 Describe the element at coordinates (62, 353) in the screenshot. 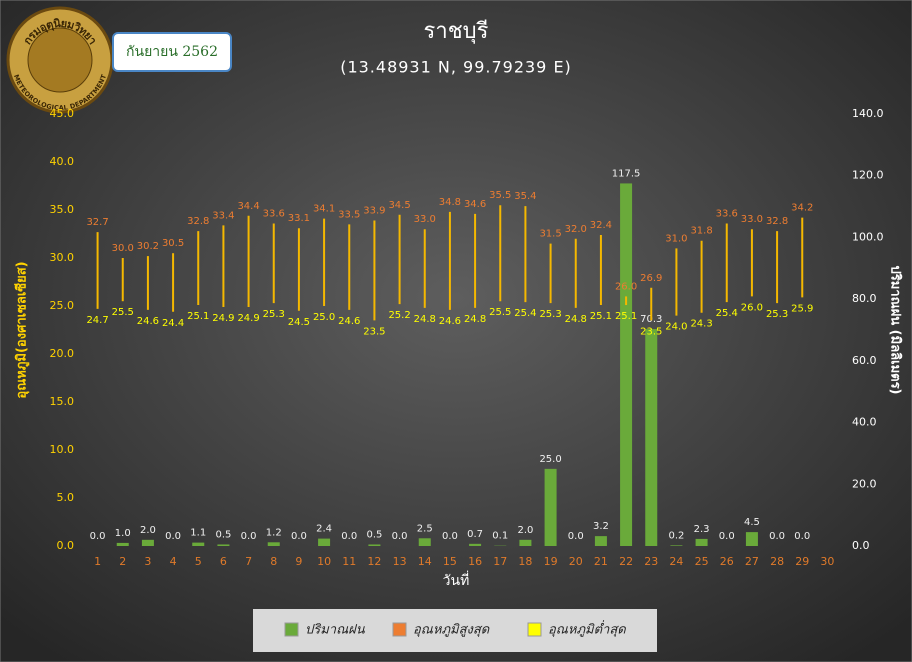

I see `y-tick-label: 20.0` at that location.